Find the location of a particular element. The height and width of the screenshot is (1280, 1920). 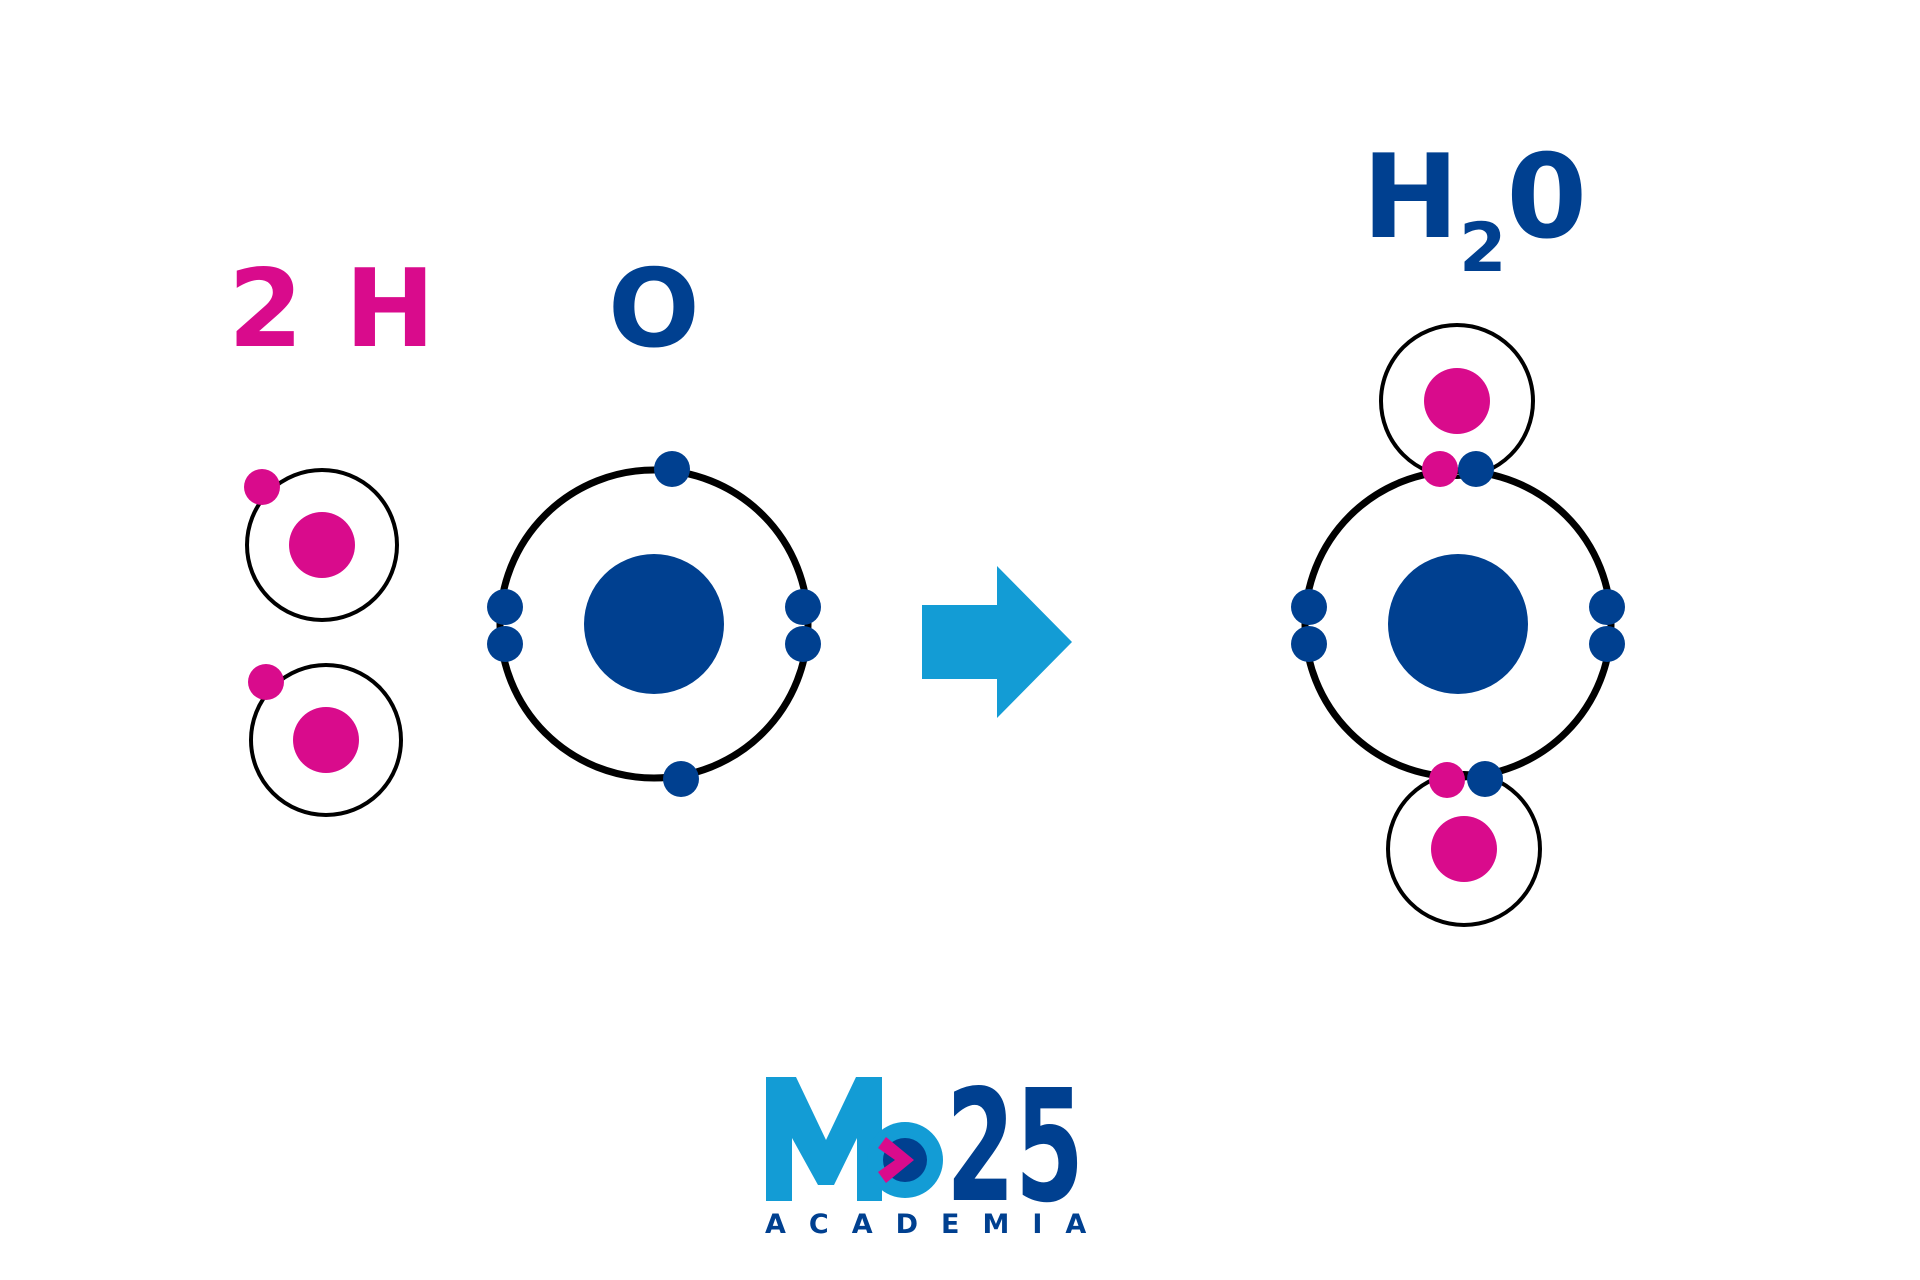

reactant-h-count: 2 is located at coordinates (267, 309).